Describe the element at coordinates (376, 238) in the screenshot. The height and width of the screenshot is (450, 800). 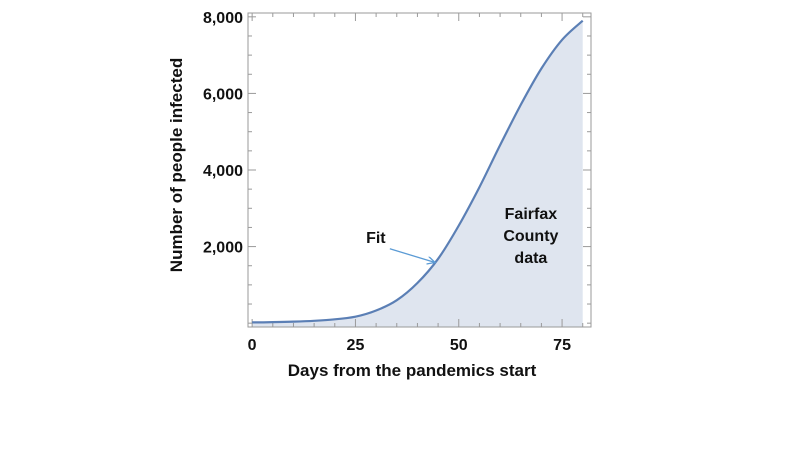
I see `fit-annotation: Fit` at that location.